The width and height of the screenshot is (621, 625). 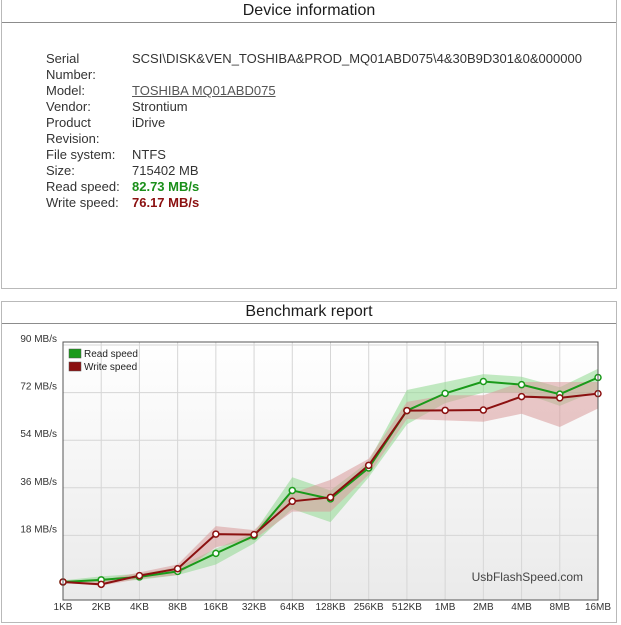 I want to click on legend-write-swatch, so click(x=75, y=366).